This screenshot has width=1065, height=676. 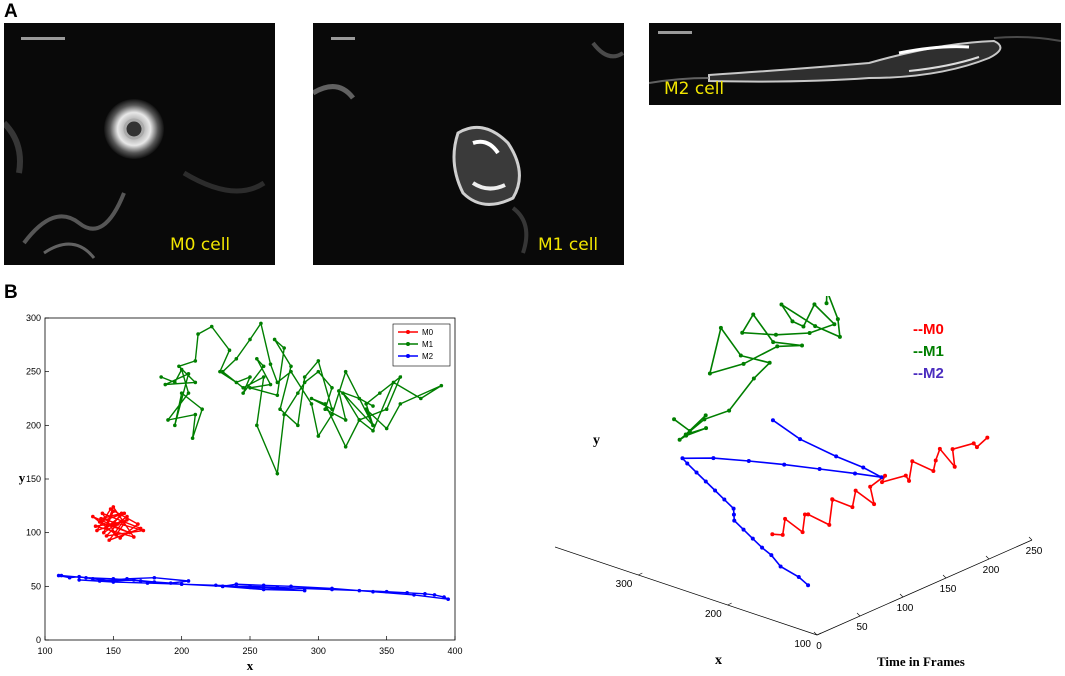 What do you see at coordinates (33, 318) in the screenshot?
I see `y-tick-label: 300` at bounding box center [33, 318].